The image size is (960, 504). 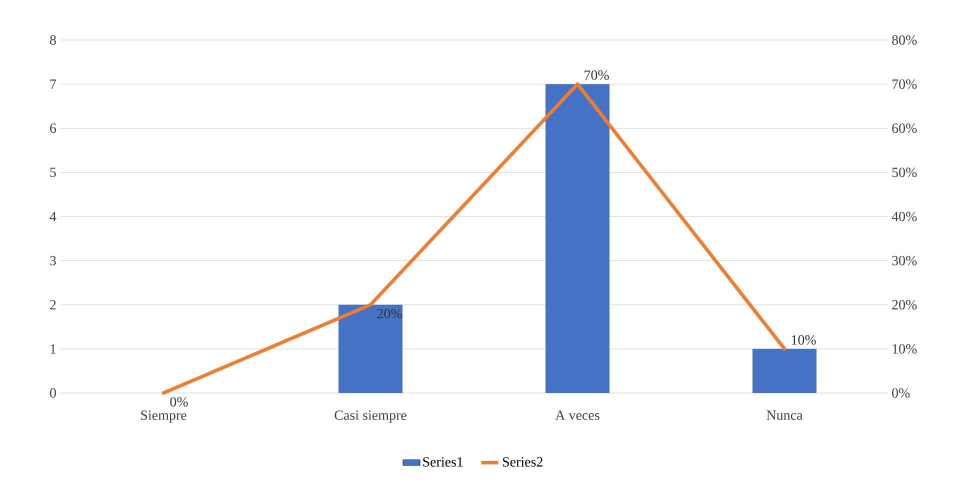 I want to click on y2-tick-label: 70%, so click(x=904, y=84).